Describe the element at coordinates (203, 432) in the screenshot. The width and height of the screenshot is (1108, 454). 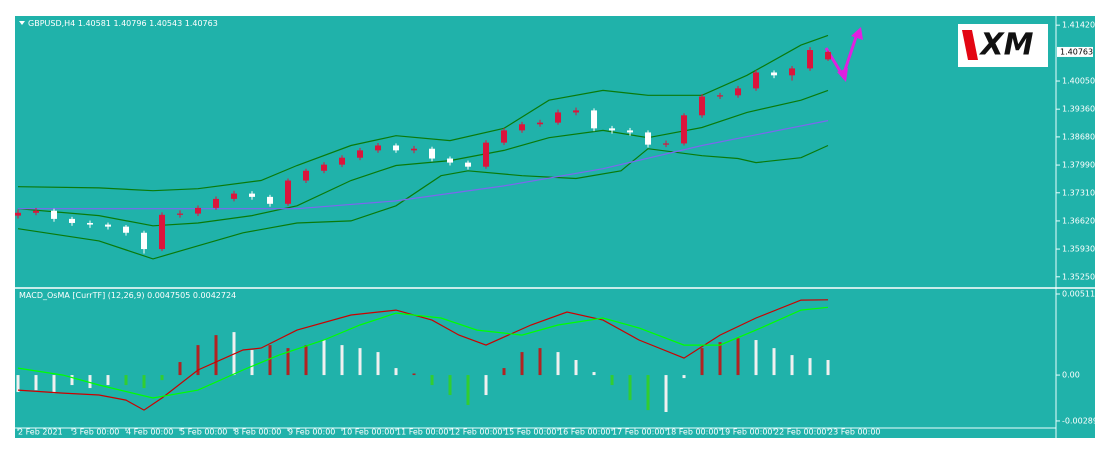
I see `x-tick-label: 5 Feb 00:00` at that location.